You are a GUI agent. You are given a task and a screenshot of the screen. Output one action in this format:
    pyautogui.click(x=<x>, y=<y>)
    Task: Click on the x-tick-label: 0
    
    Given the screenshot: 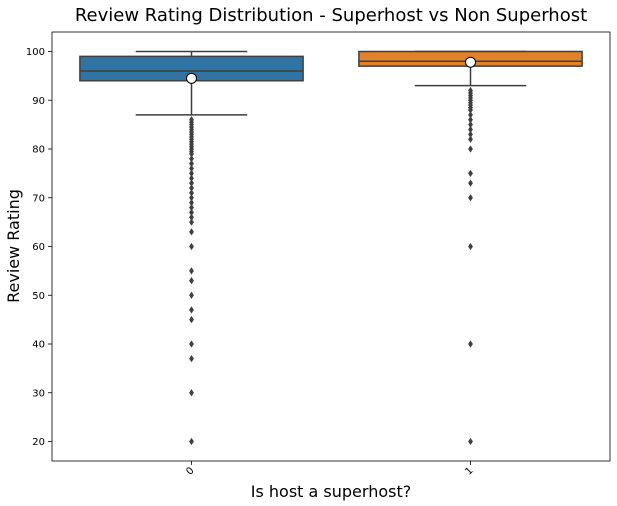 What is the action you would take?
    pyautogui.click(x=190, y=471)
    